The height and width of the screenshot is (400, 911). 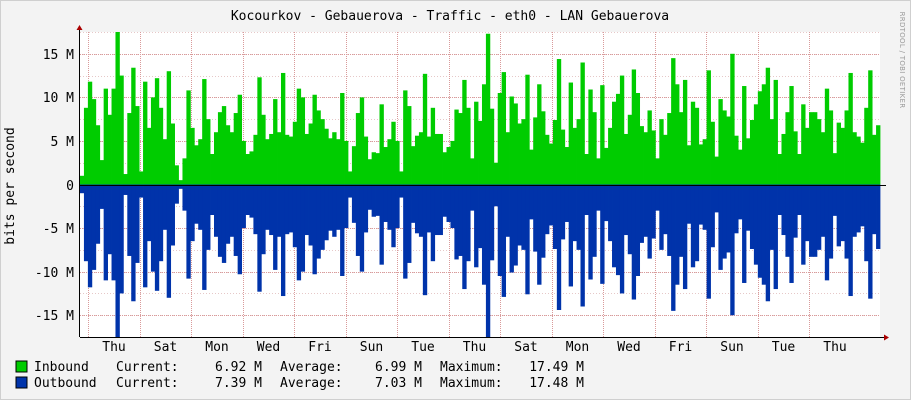 I want to click on legend-maximum-label: Maximum:, so click(x=471, y=383).